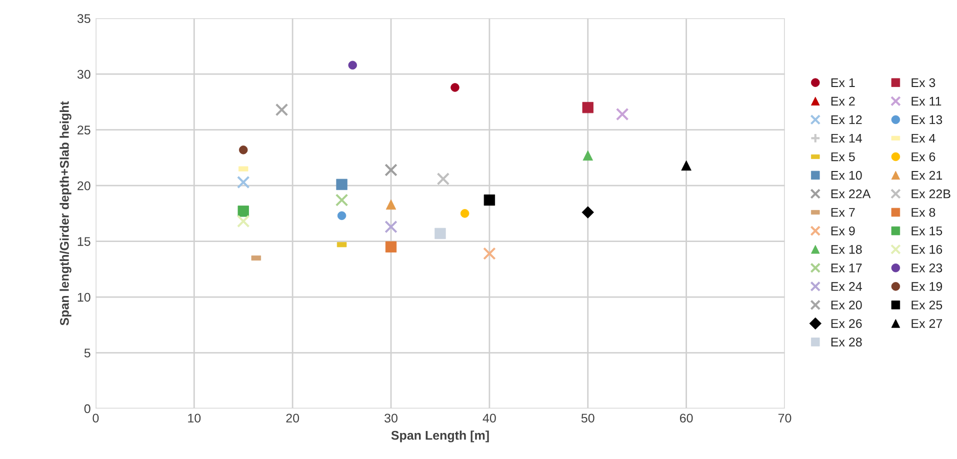 The width and height of the screenshot is (957, 459). Describe the element at coordinates (927, 101) in the screenshot. I see `legend-label: Ex 11` at that location.